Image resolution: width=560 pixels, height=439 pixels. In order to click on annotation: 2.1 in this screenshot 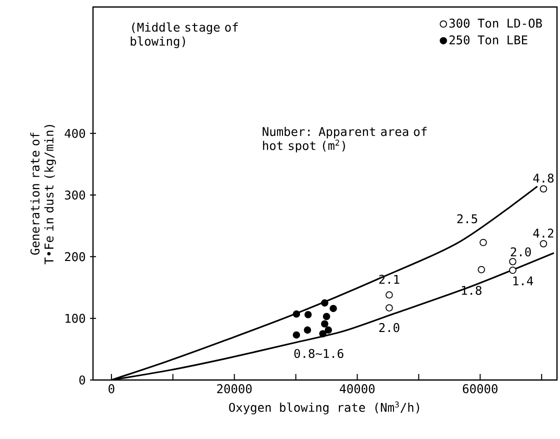, I will do `click(389, 279)`.